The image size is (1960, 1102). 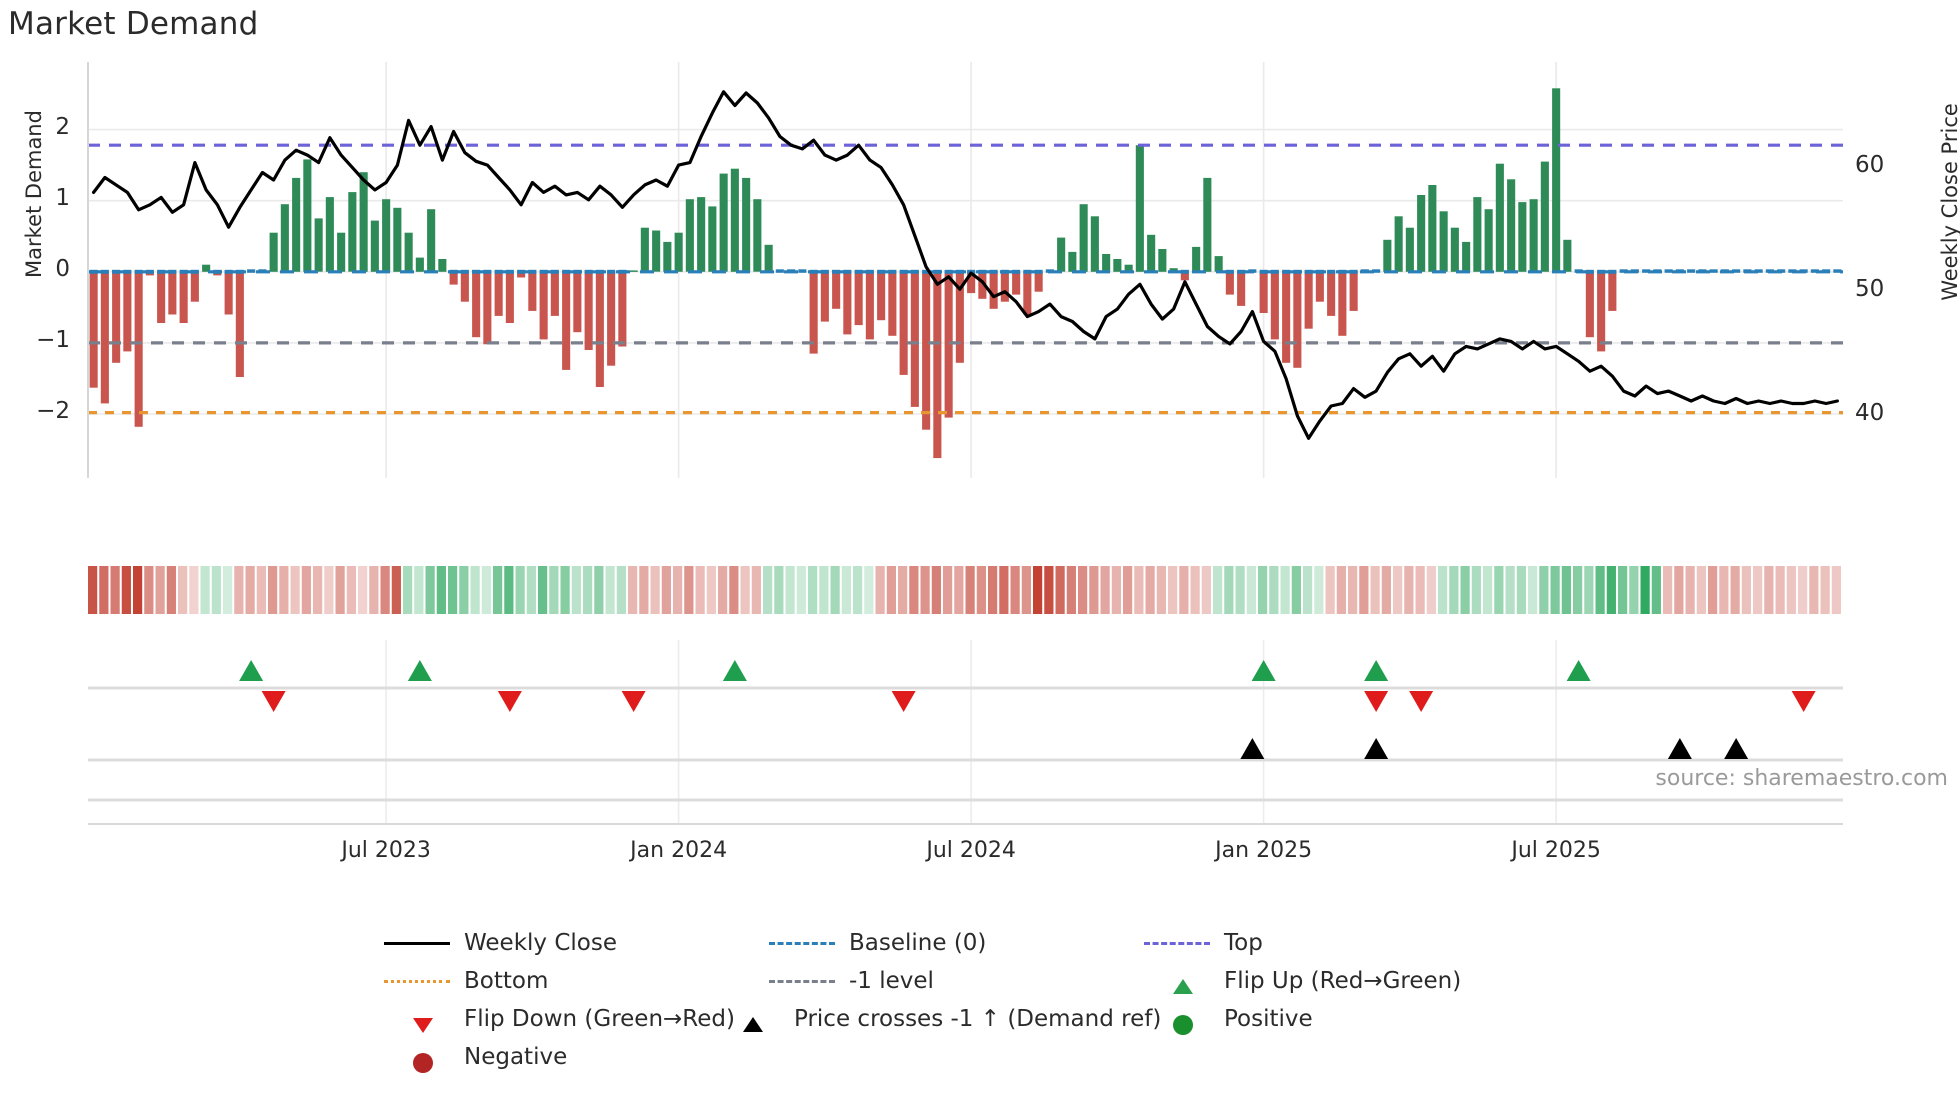 What do you see at coordinates (473, 1057) in the screenshot?
I see `legend-item: Negative` at bounding box center [473, 1057].